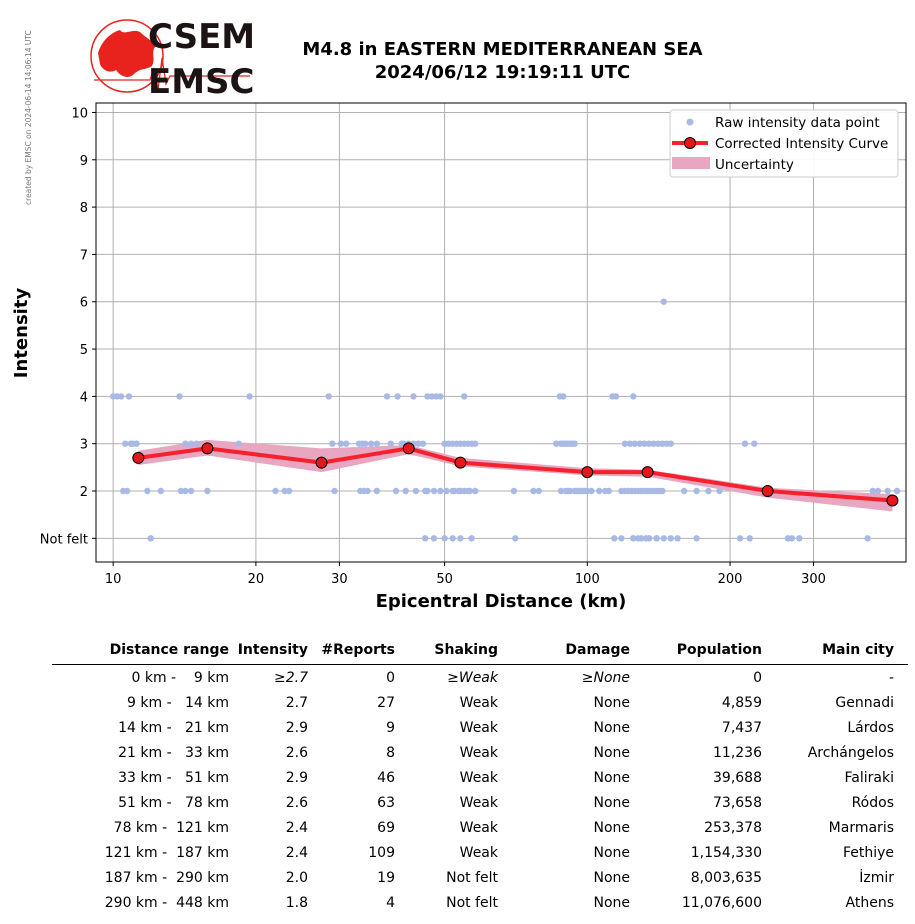  Describe the element at coordinates (737, 802) in the screenshot. I see `table-cell: 73,658` at that location.